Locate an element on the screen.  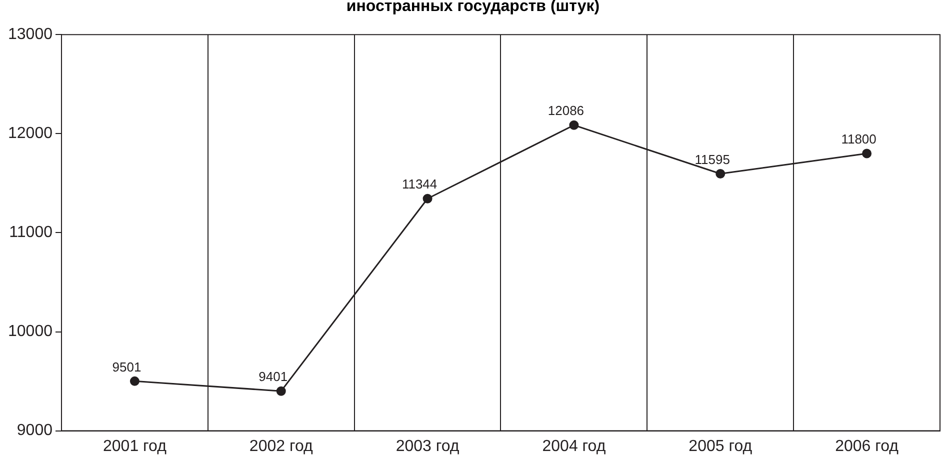
data-label: 9501 is located at coordinates (127, 366).